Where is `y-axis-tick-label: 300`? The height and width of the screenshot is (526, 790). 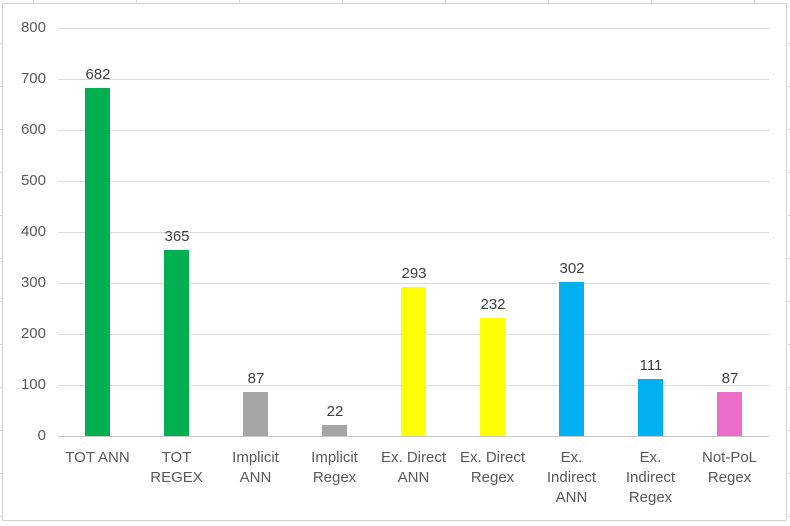
y-axis-tick-label: 300 is located at coordinates (33, 282).